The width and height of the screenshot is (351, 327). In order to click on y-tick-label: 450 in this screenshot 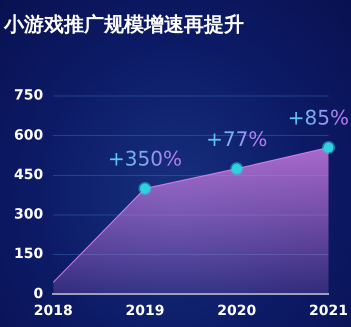, I will do `click(29, 174)`.